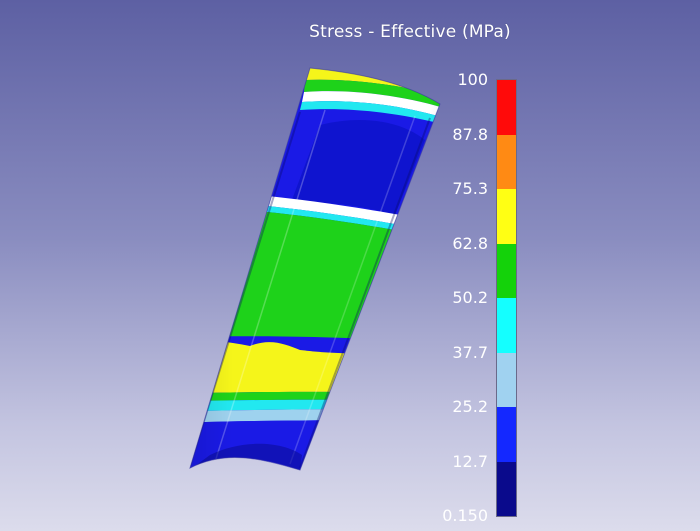 Image resolution: width=700 pixels, height=531 pixels. I want to click on tick-label: 100, so click(472, 79).